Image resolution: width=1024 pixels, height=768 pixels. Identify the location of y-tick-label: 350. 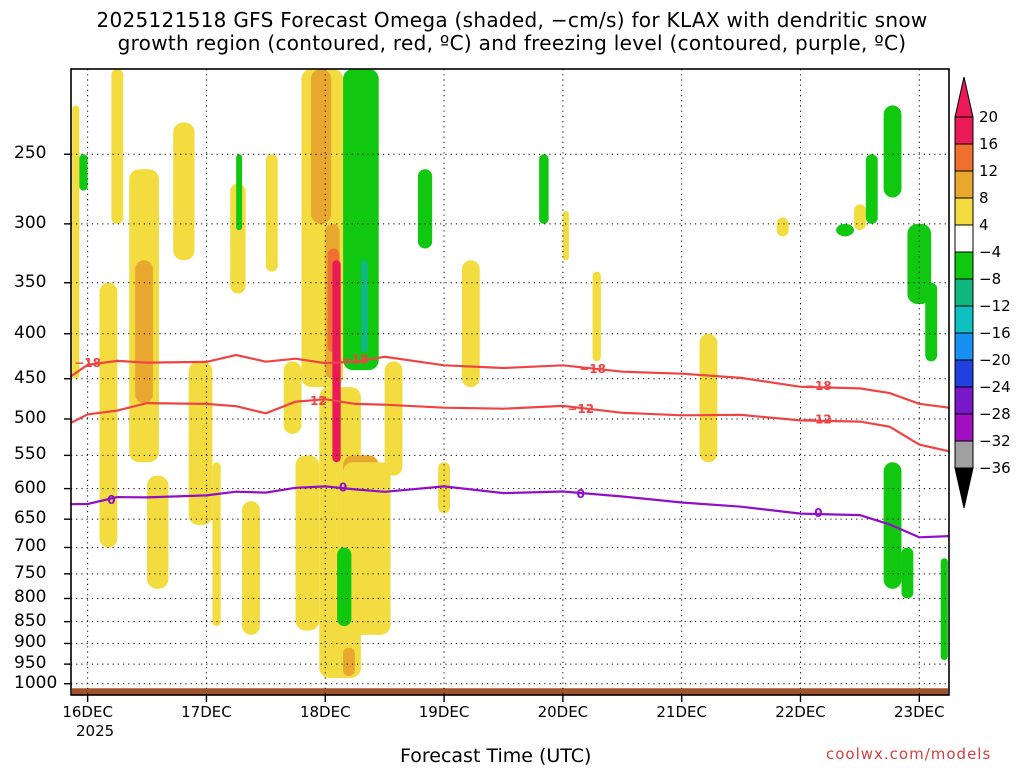
(30, 281).